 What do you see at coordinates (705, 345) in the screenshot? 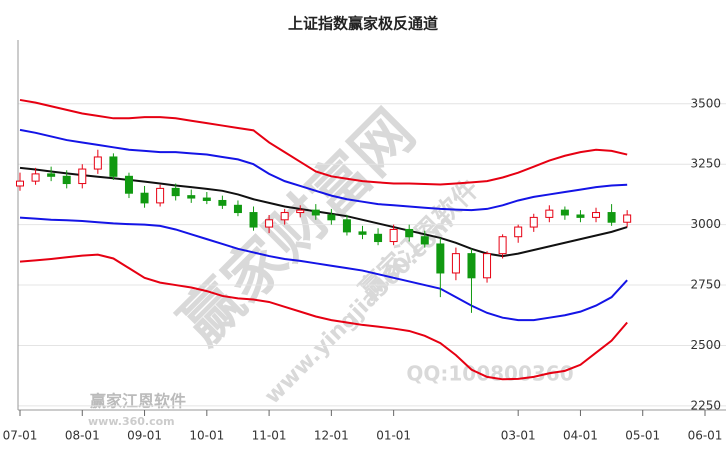
I see `y-tick-label: 2500` at bounding box center [705, 345].